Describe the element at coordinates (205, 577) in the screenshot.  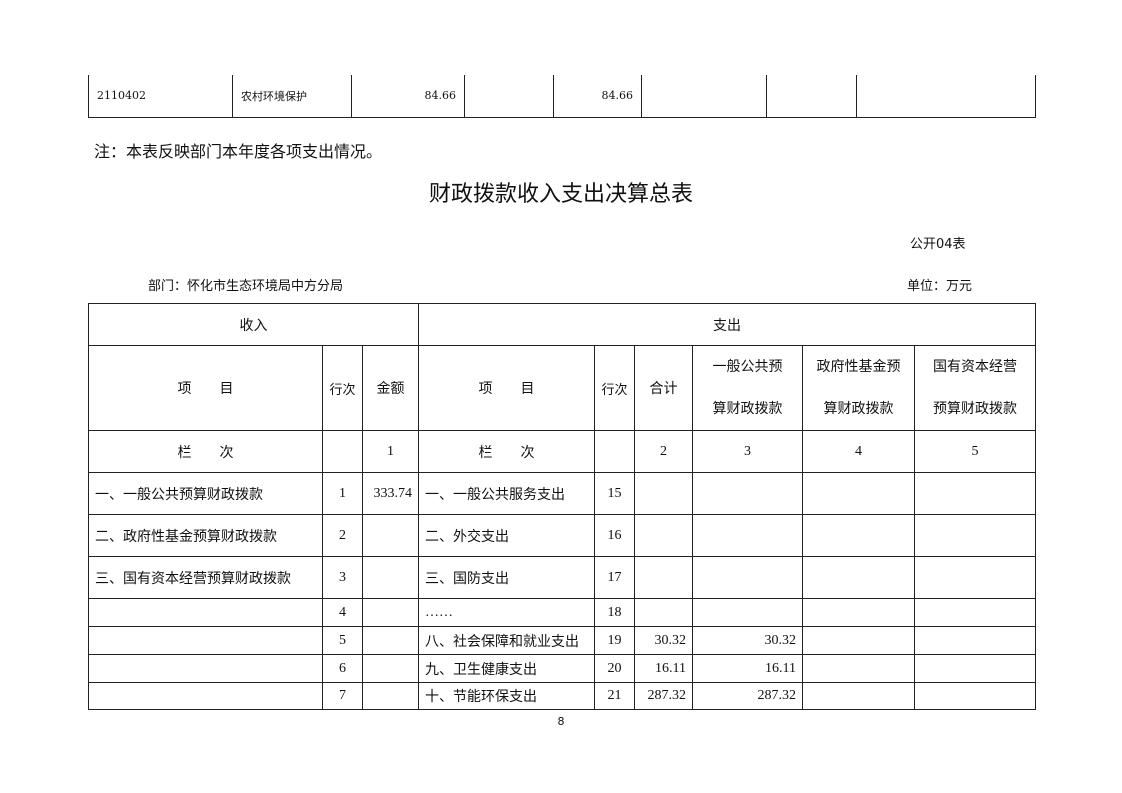
I see `in-item-cell: 三、国有资本经营预算财政拨款` at that location.